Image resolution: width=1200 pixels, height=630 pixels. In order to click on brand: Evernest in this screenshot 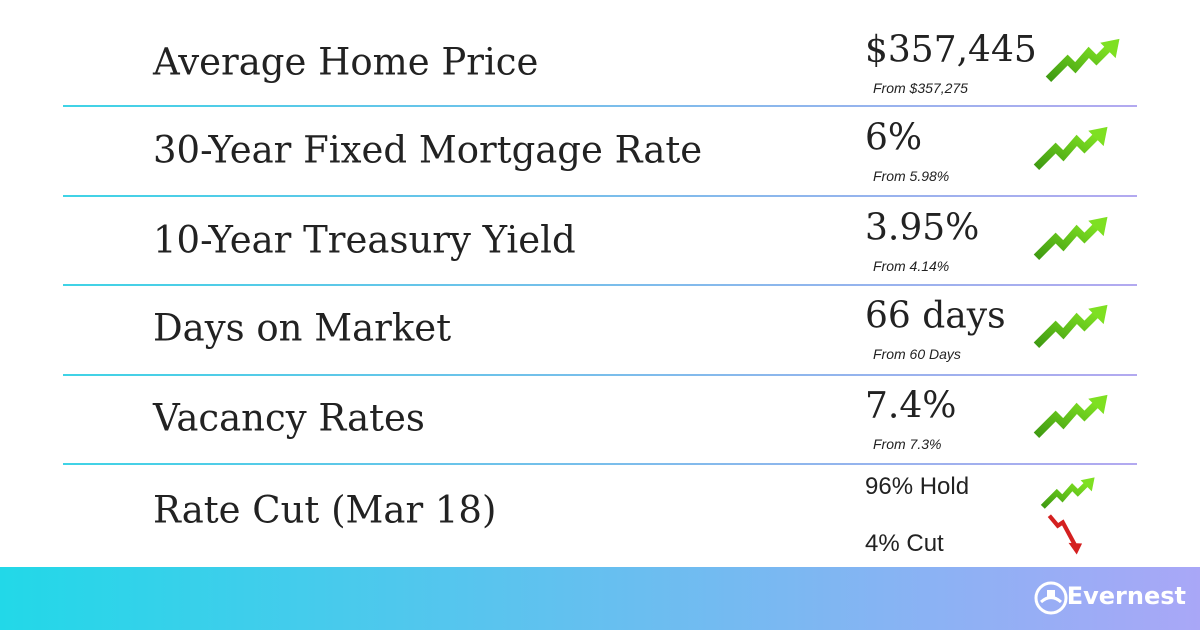, I will do `click(1126, 596)`.